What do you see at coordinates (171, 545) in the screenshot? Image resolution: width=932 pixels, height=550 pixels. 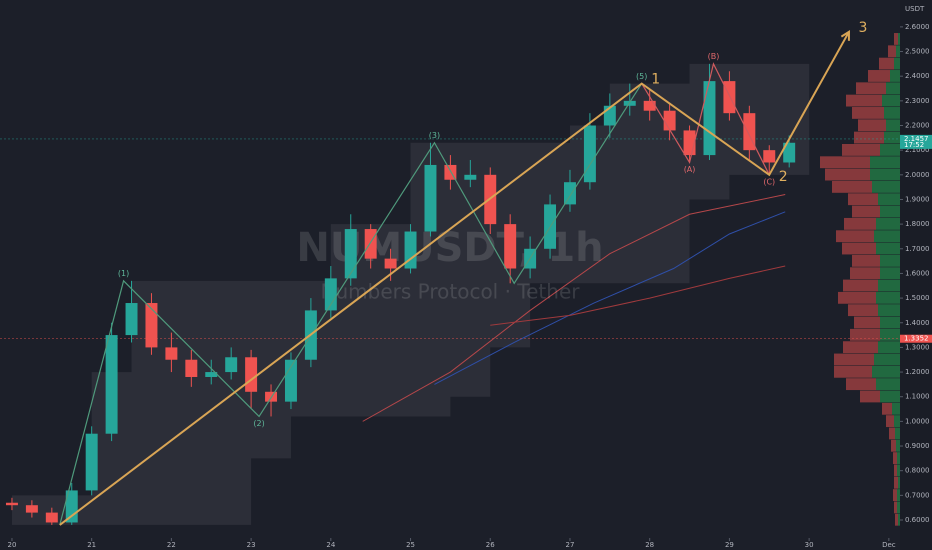 I see `x-tick-label: 22` at bounding box center [171, 545].